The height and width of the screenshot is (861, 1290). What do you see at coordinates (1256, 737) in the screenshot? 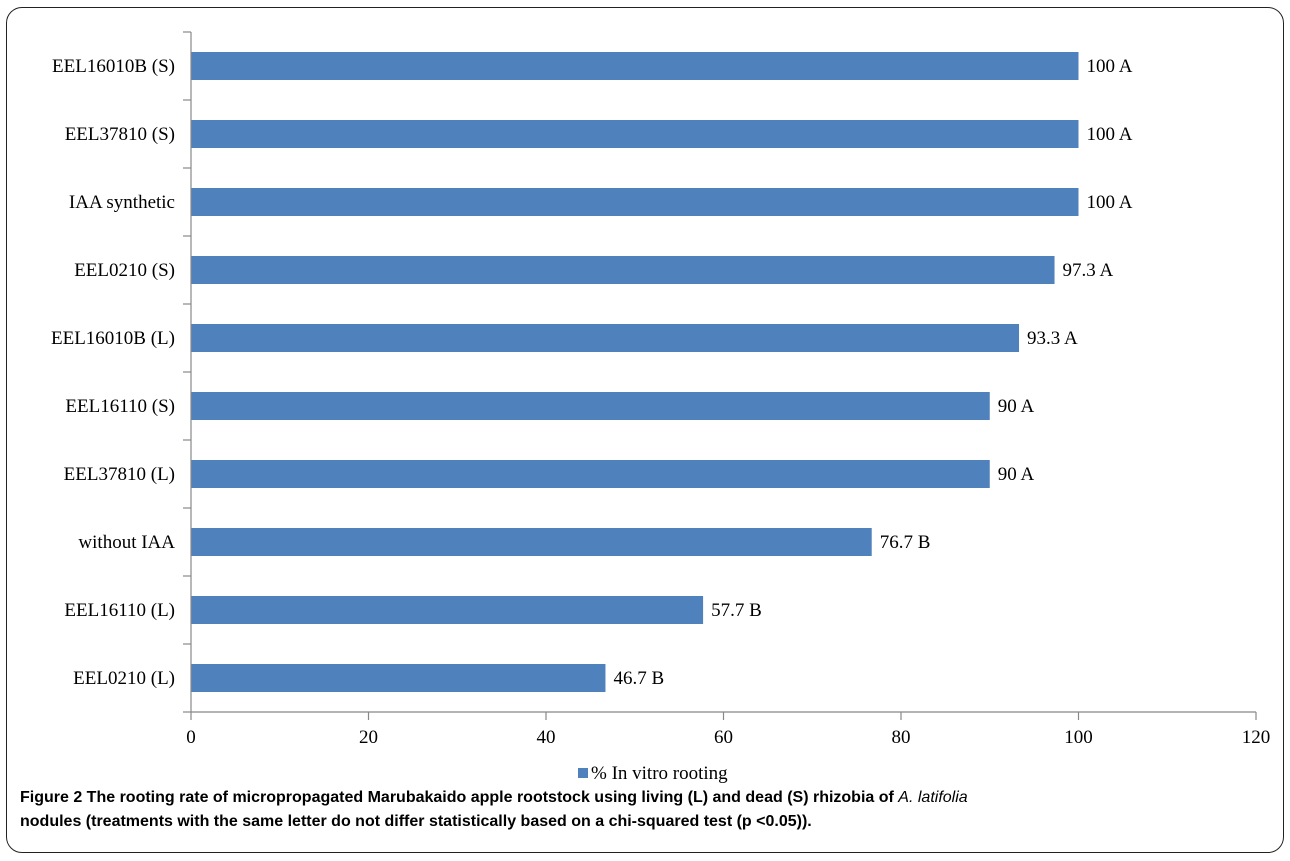
I see `x-tick-label: 120` at bounding box center [1256, 737].